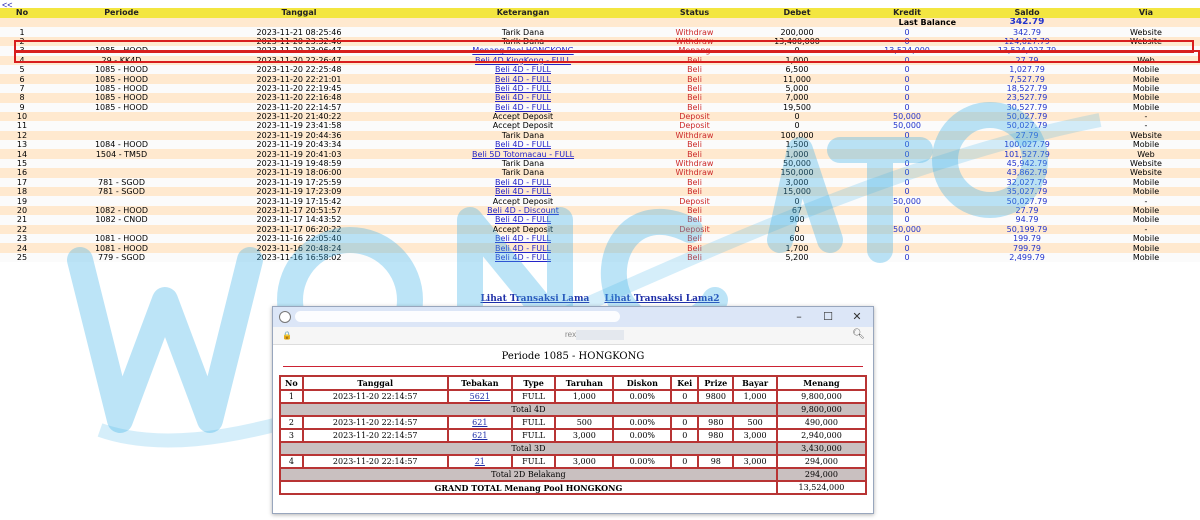 This screenshot has height=520, width=1200. I want to click on cell-no: 6, so click(22, 79).